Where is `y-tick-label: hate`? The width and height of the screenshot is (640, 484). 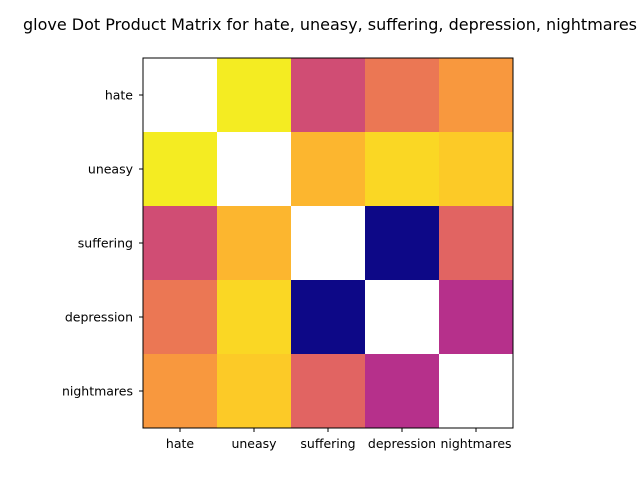 y-tick-label: hate is located at coordinates (119, 95).